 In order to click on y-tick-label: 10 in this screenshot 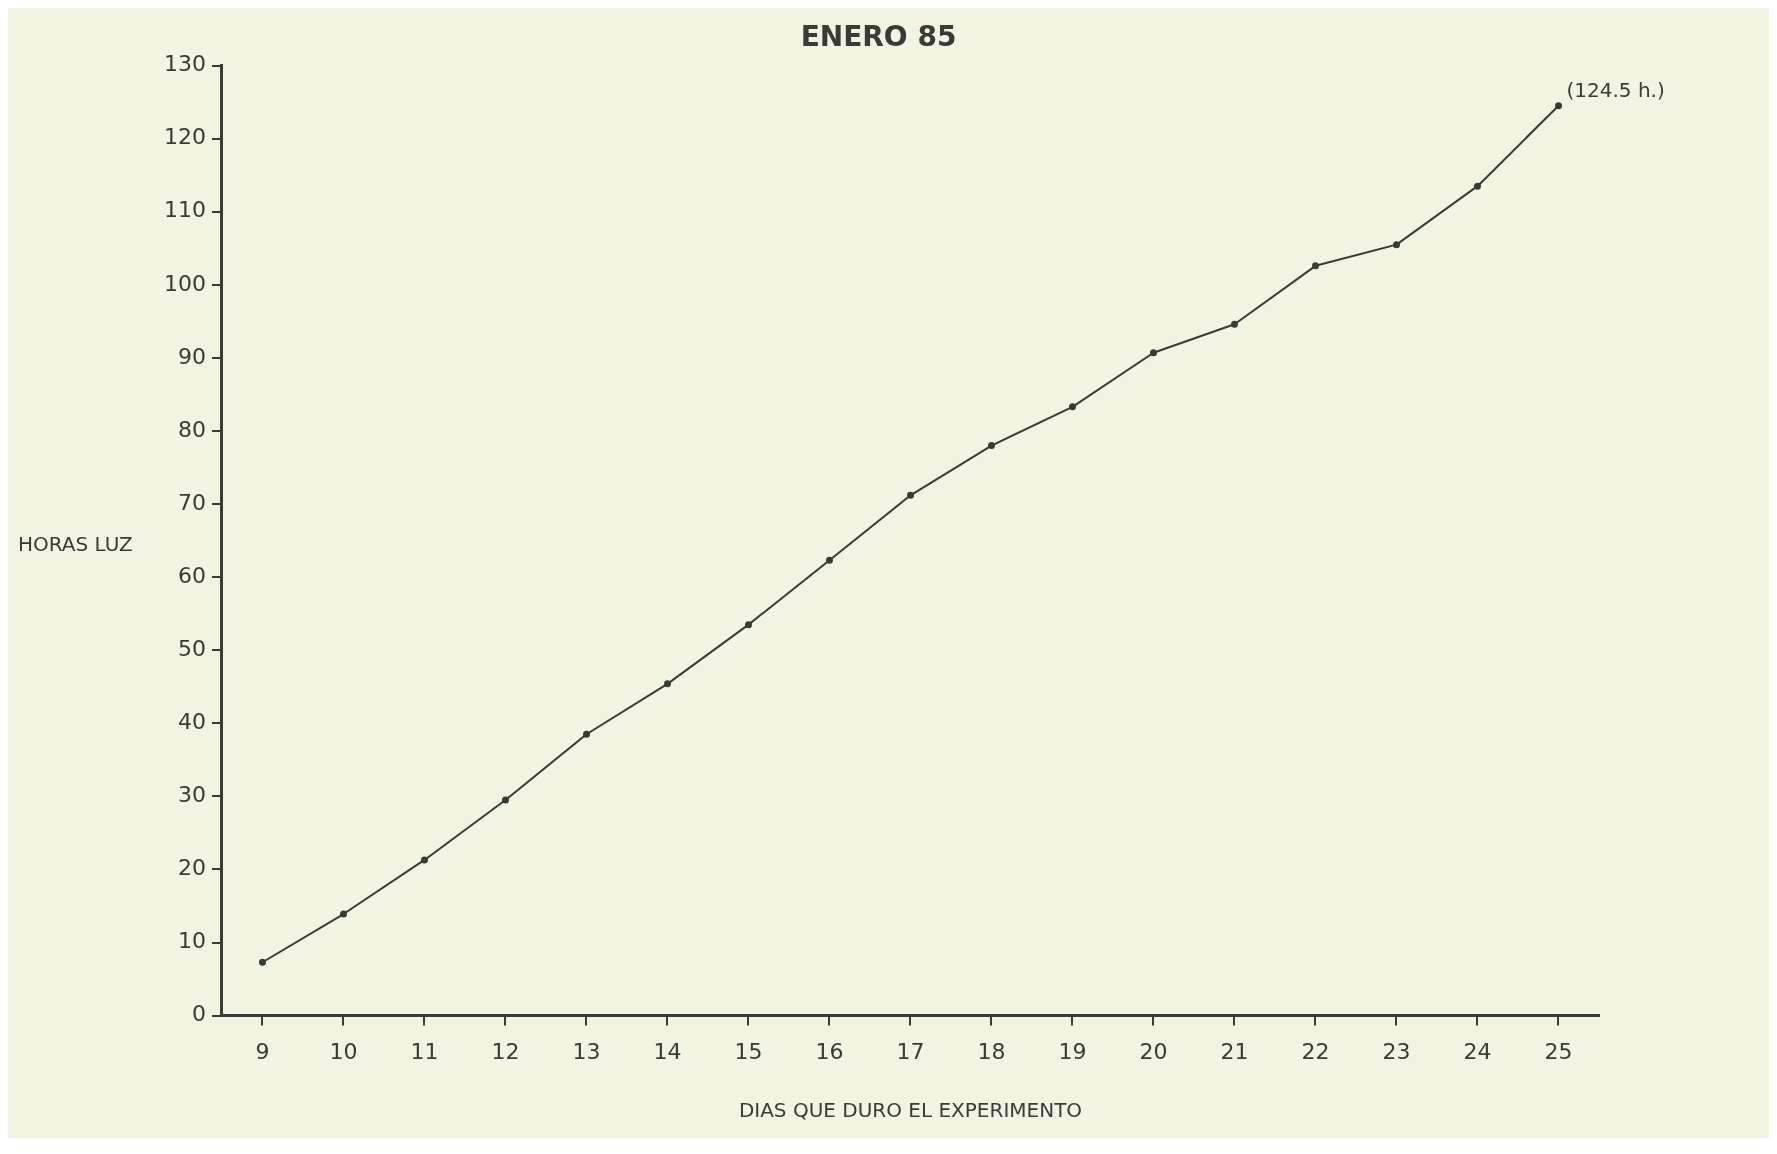, I will do `click(191, 941)`.